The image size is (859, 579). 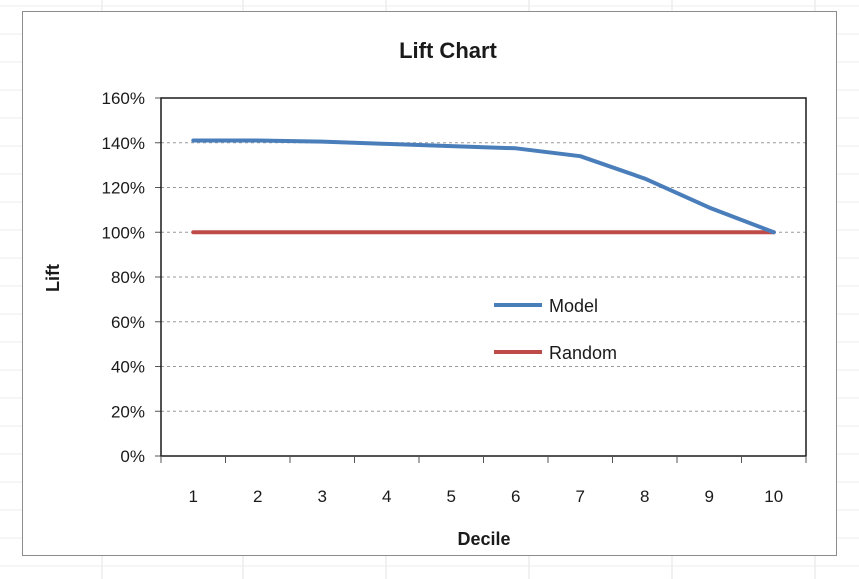 I want to click on x-tick-label: 10, so click(x=773, y=496).